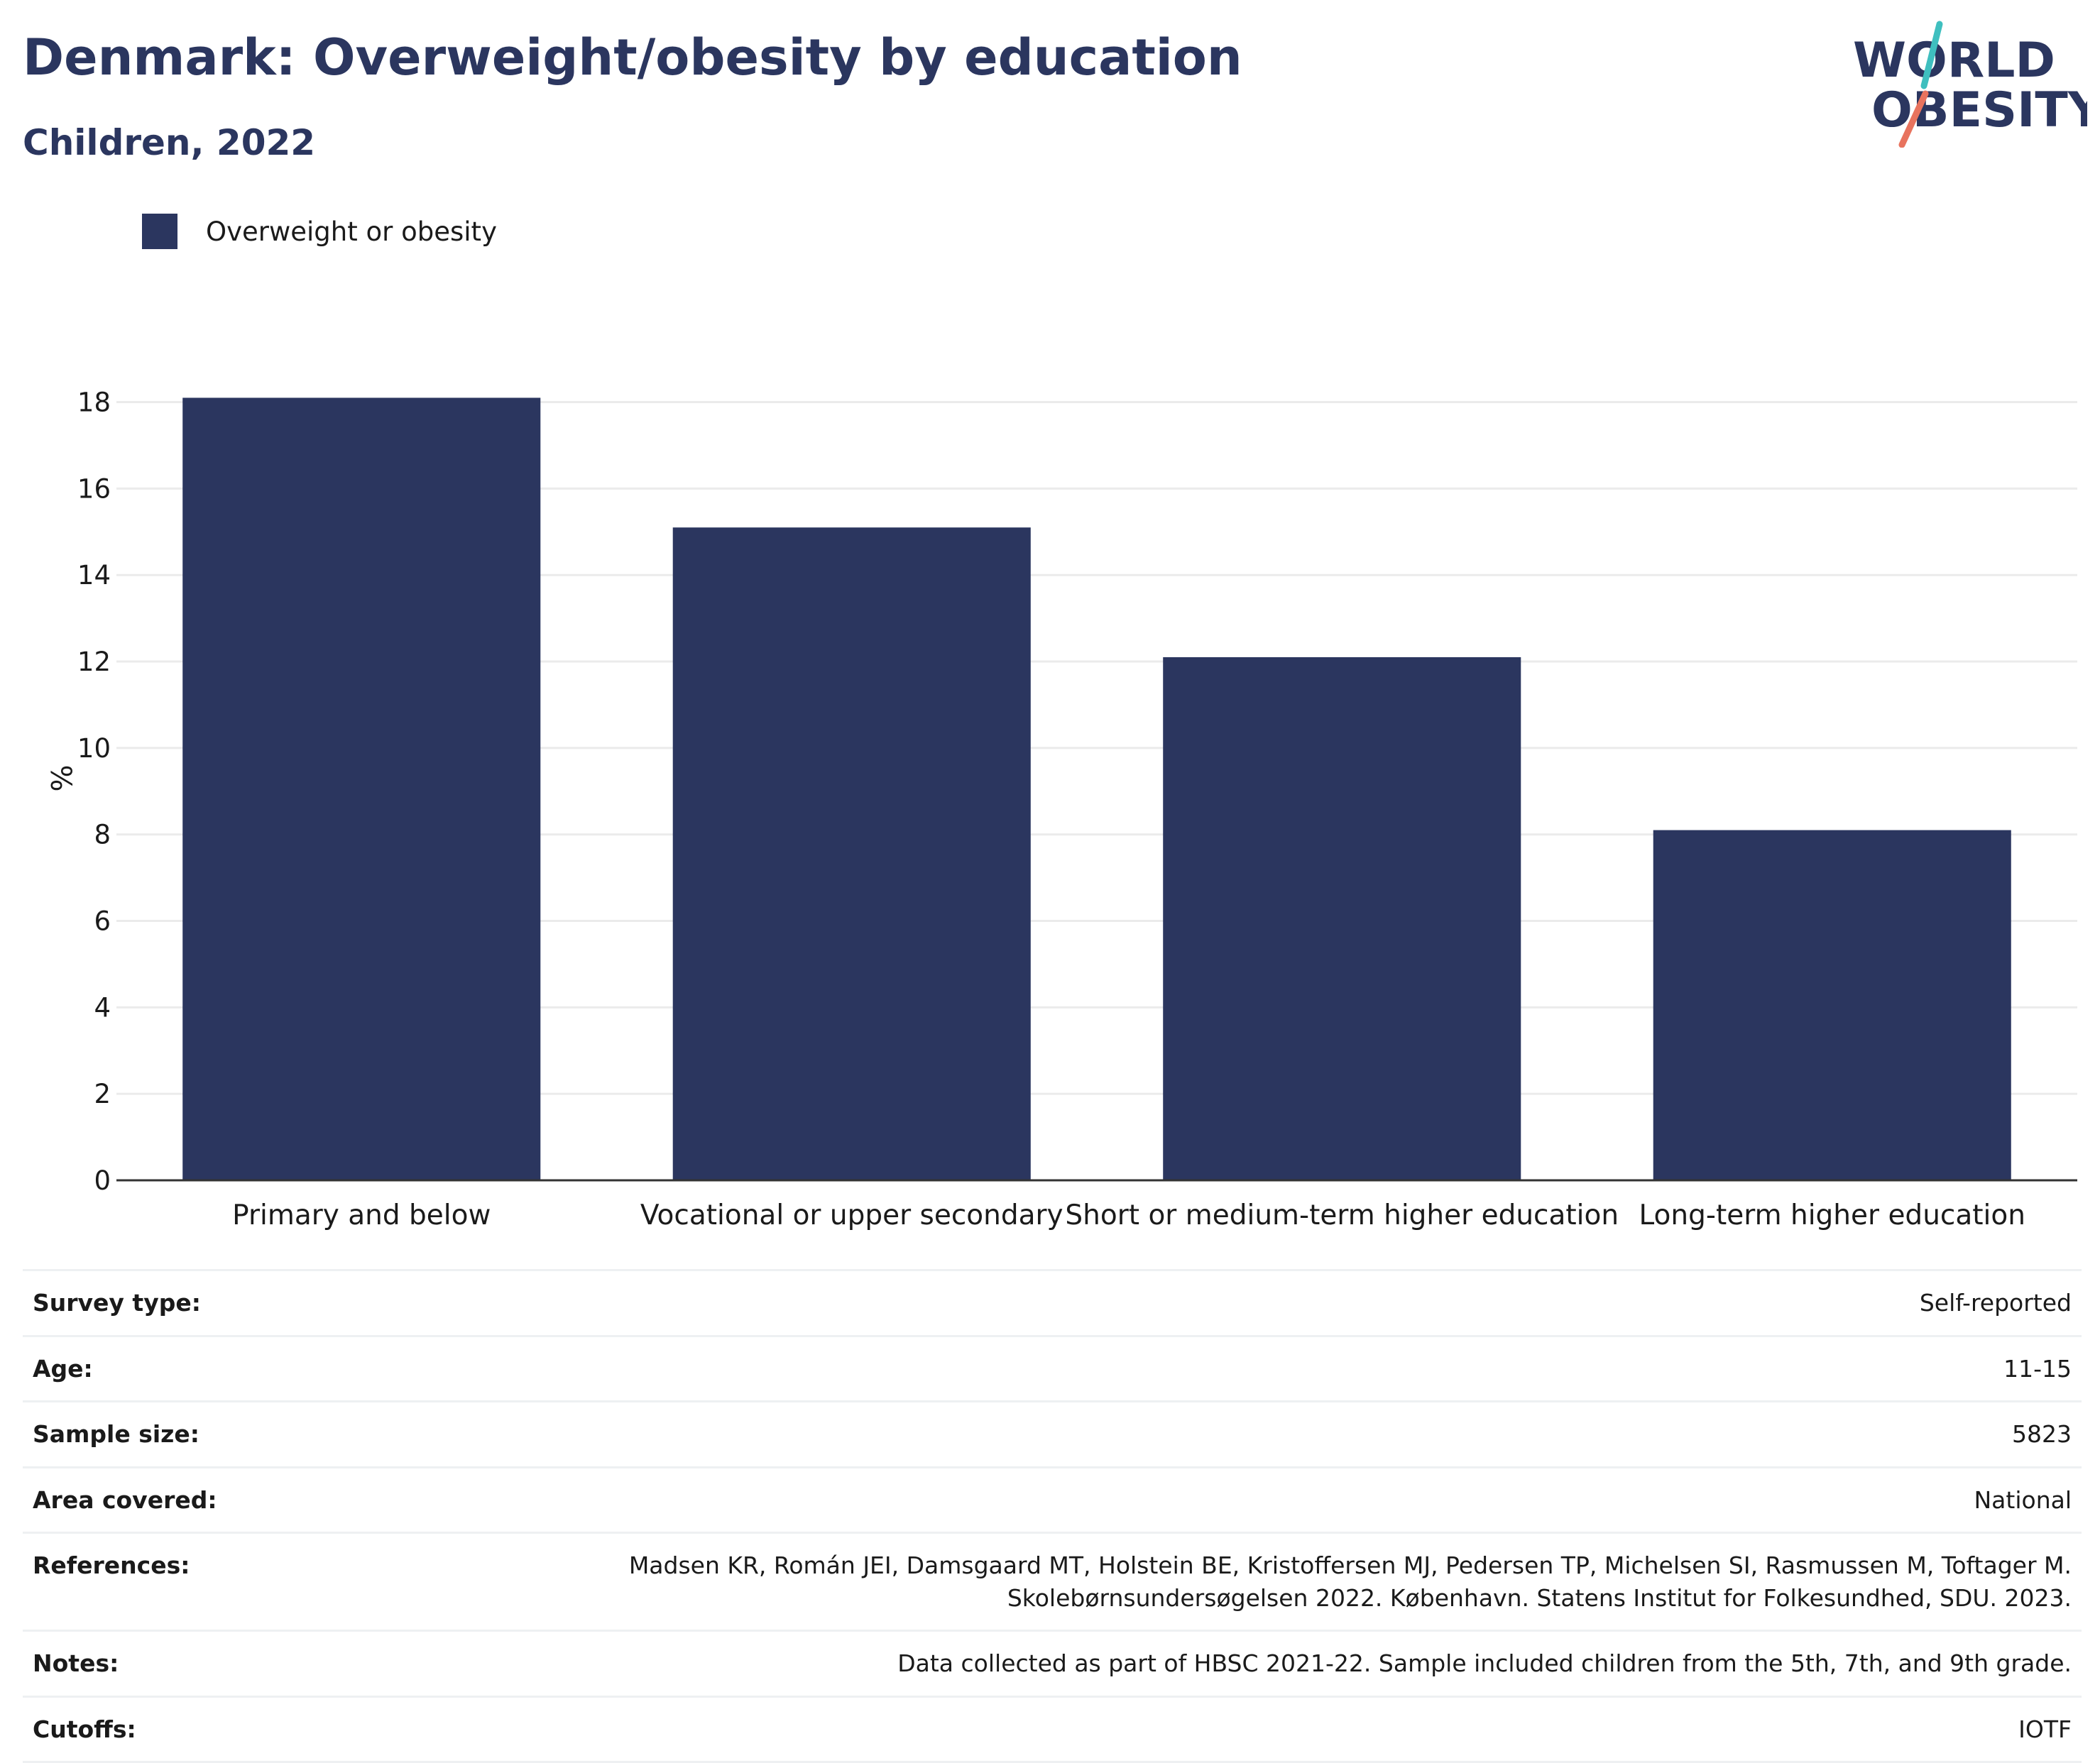 The width and height of the screenshot is (2100, 1763). What do you see at coordinates (217, 1368) in the screenshot?
I see `details-key: Age:` at bounding box center [217, 1368].